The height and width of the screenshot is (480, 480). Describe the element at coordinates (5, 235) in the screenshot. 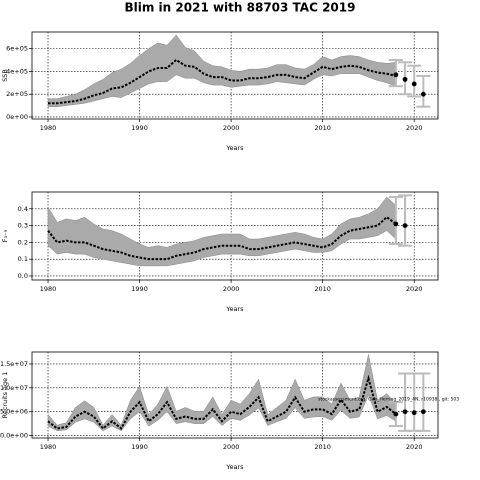

I see `y-axis-label: F₃₋₉` at that location.